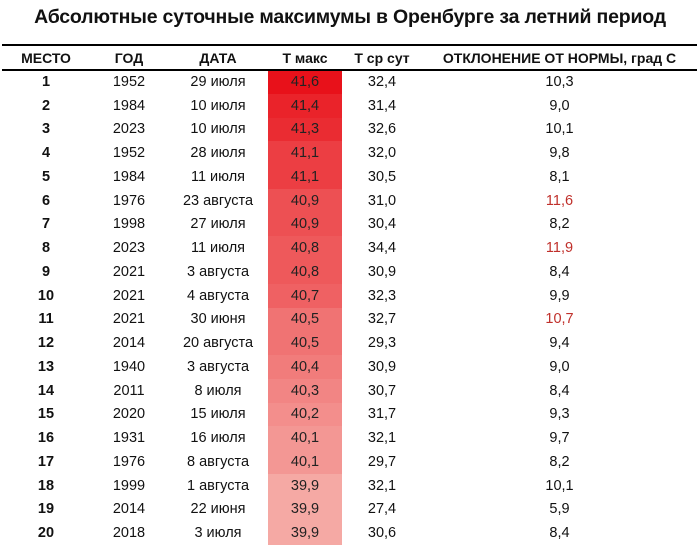  I want to click on cell-place: 20, so click(46, 533).